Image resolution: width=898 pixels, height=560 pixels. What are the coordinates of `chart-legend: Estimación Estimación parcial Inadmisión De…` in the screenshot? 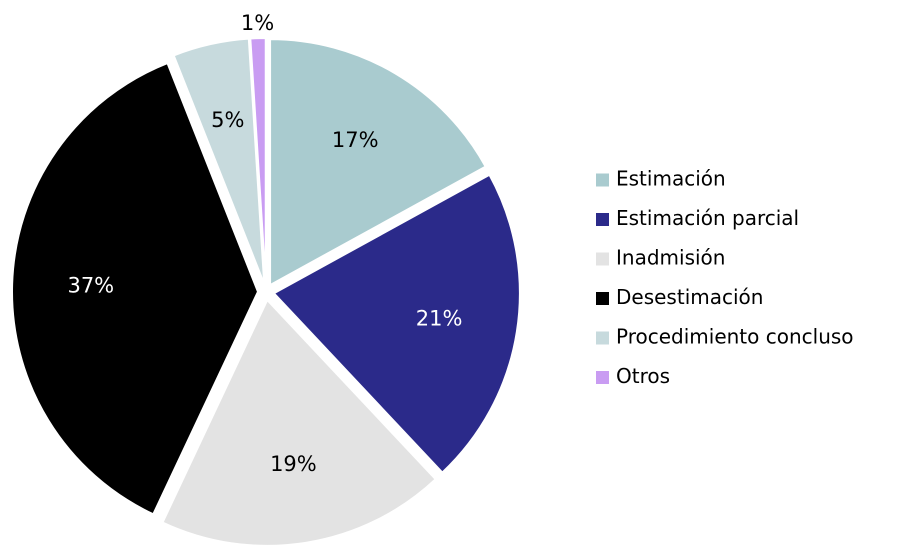 It's located at (725, 277).